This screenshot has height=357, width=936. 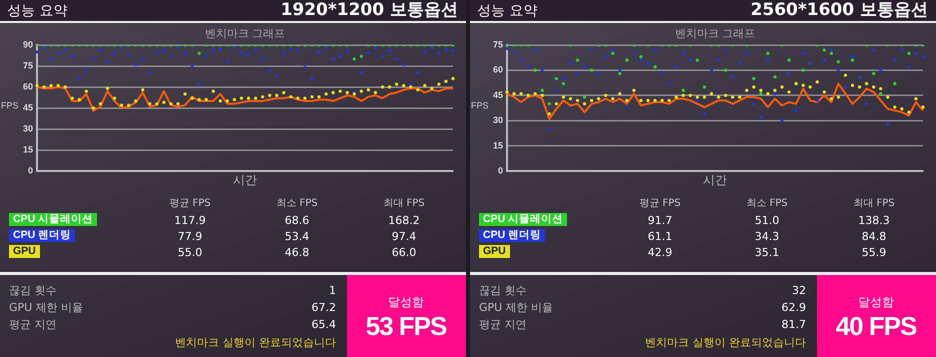 What do you see at coordinates (369, 10) in the screenshot?
I see `text: 1920*1200 보통옵션` at bounding box center [369, 10].